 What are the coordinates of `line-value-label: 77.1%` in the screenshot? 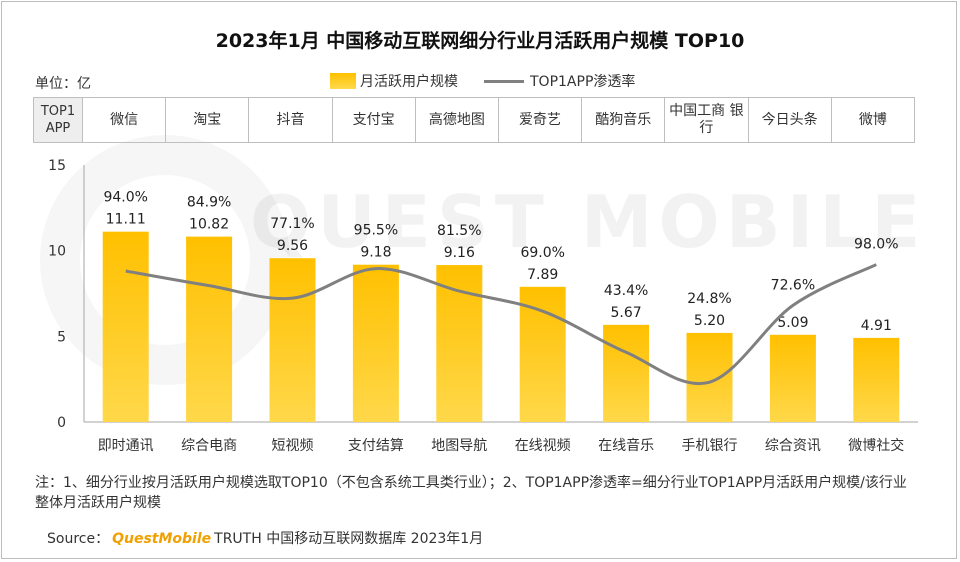 It's located at (292, 224).